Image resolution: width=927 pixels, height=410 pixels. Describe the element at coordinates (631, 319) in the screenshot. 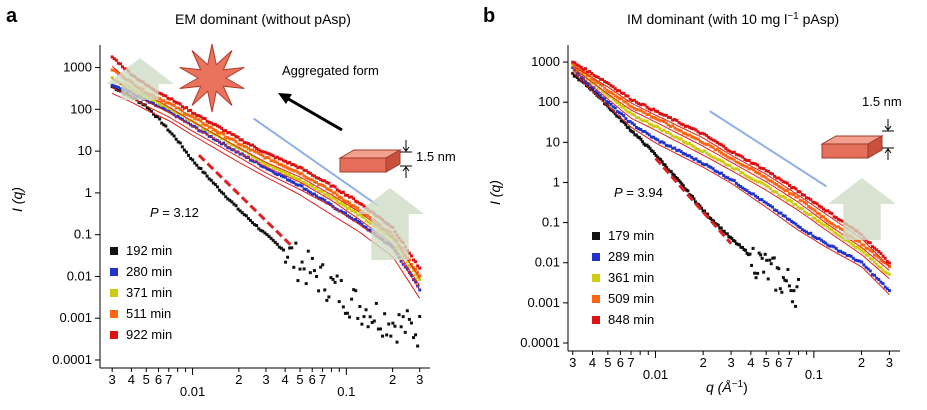

I see `panel-b-legend-label: 848 min` at that location.